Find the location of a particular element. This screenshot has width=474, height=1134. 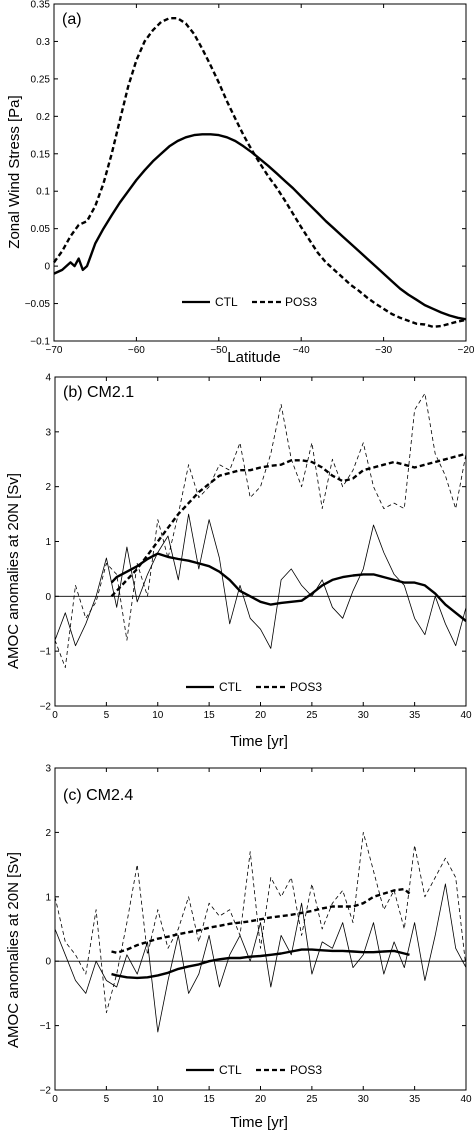

panel-a-y-axis-label: Zonal Wind Stress [Pa] is located at coordinates (14, 171).